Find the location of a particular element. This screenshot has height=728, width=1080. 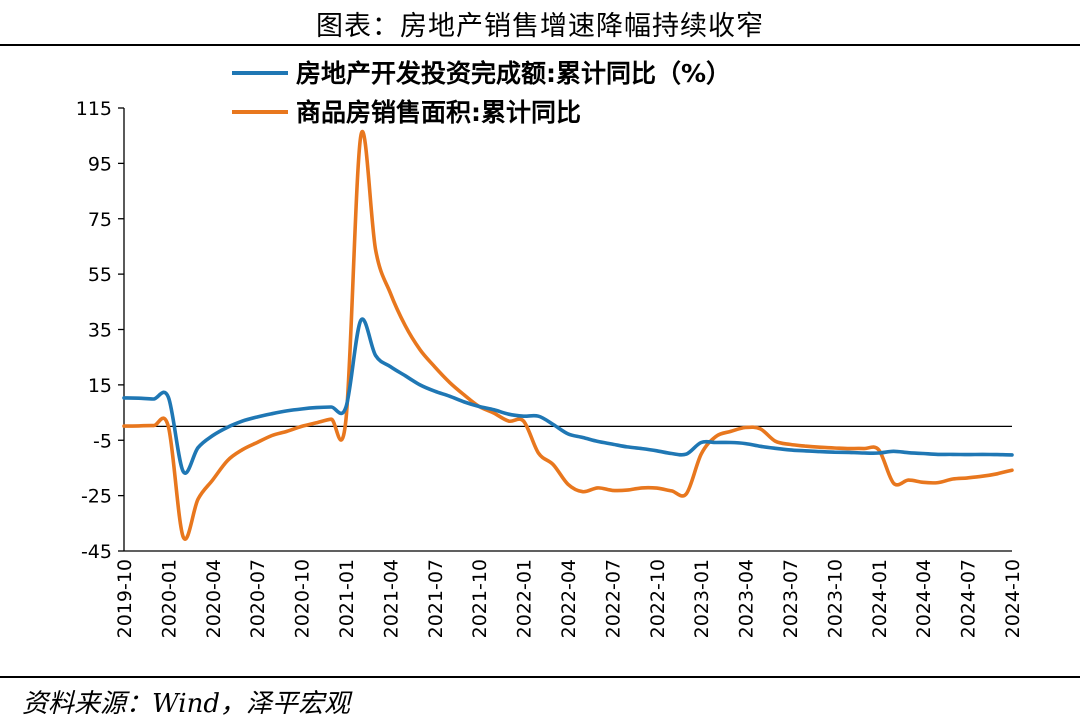

x-tick-label: 2024-01 is located at coordinates (880, 598).